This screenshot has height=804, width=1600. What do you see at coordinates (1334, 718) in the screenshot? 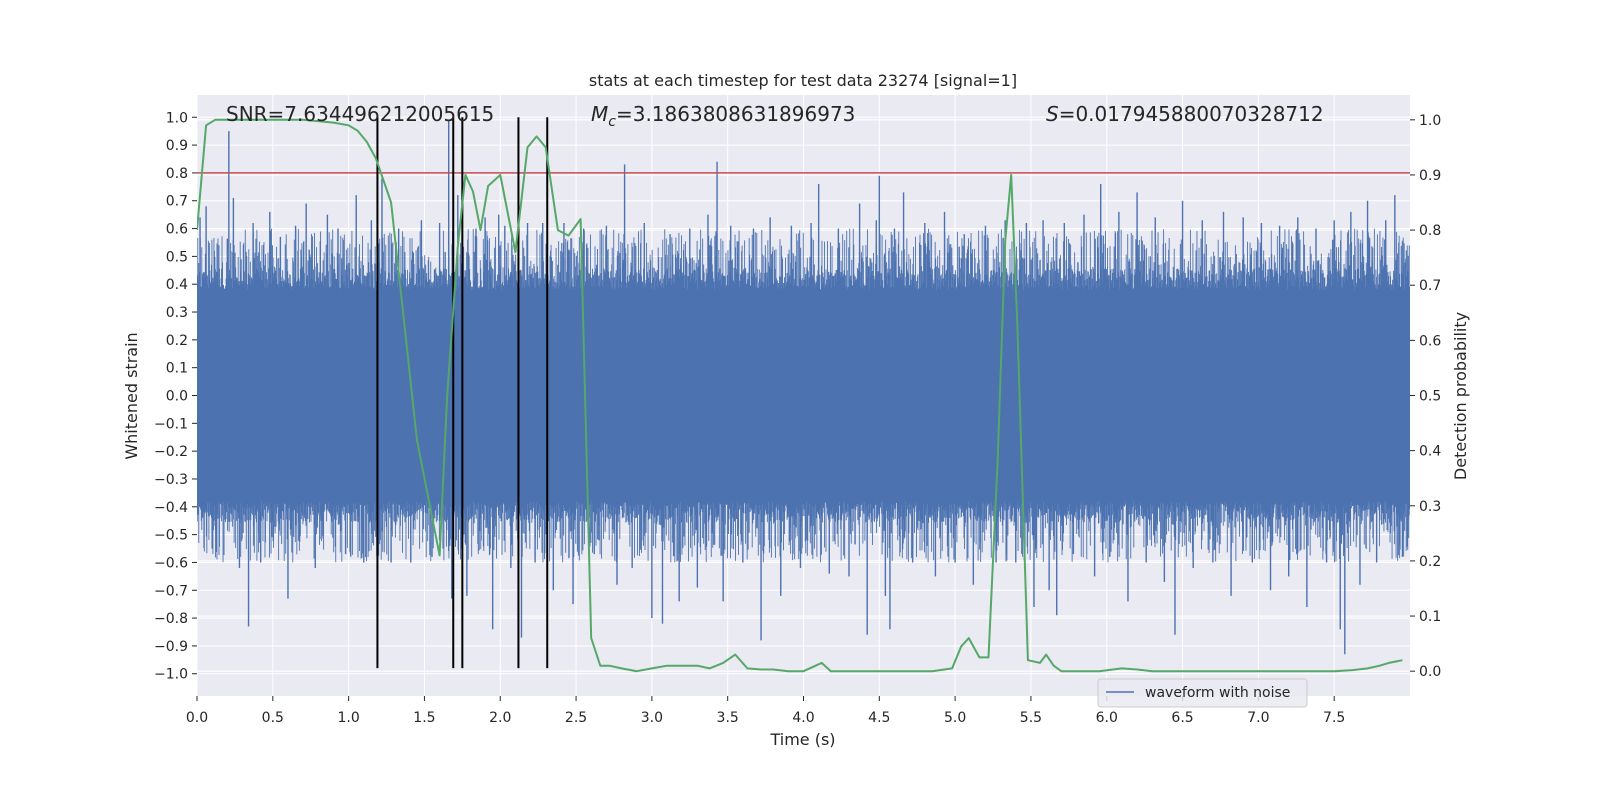
I see `x-tick-label: 7.5` at bounding box center [1334, 718].